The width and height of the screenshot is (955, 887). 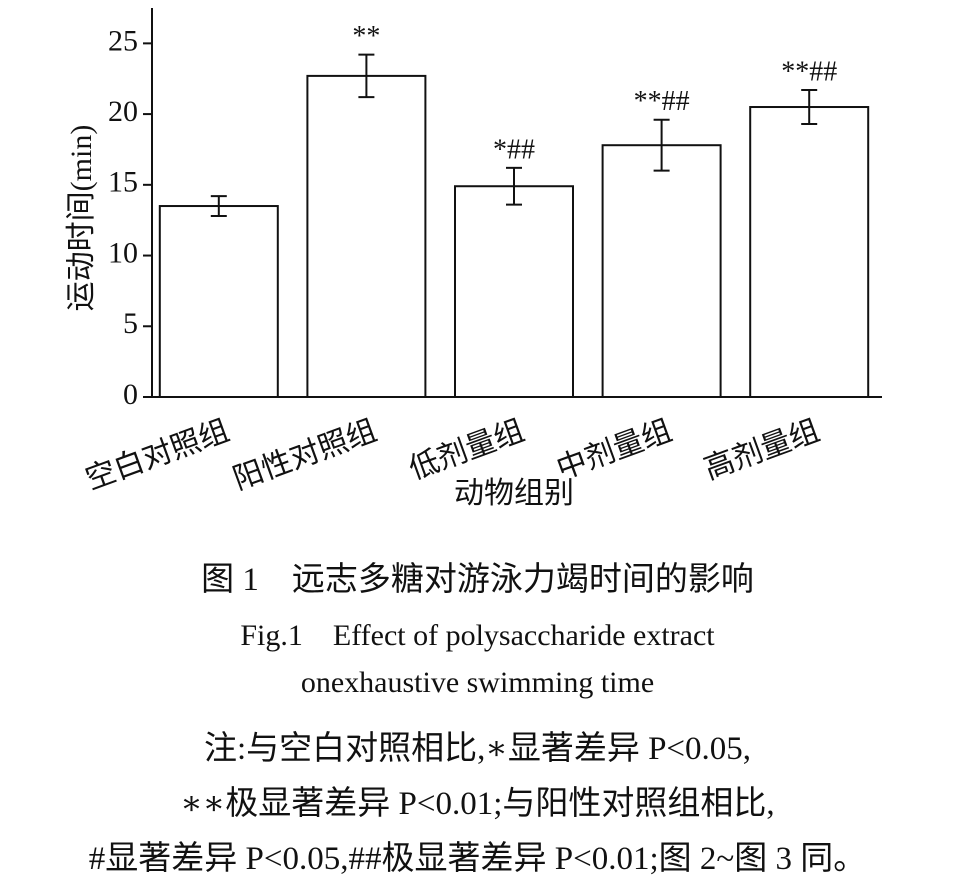 I want to click on caption-note: 注:与空白对照相比,∗显著差异 P<0.05,, so click(x=477, y=749).